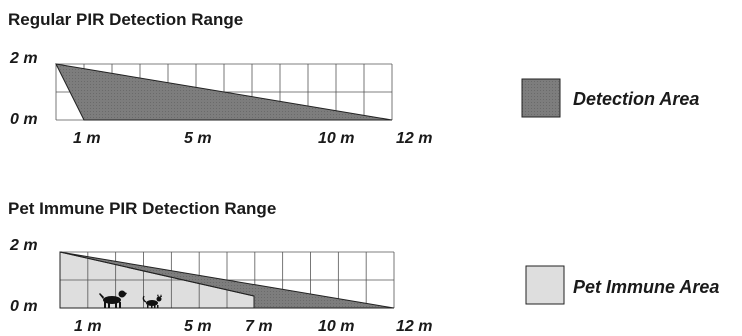  I want to click on legend-pet-immune: Pet Immune Area, so click(622, 285).